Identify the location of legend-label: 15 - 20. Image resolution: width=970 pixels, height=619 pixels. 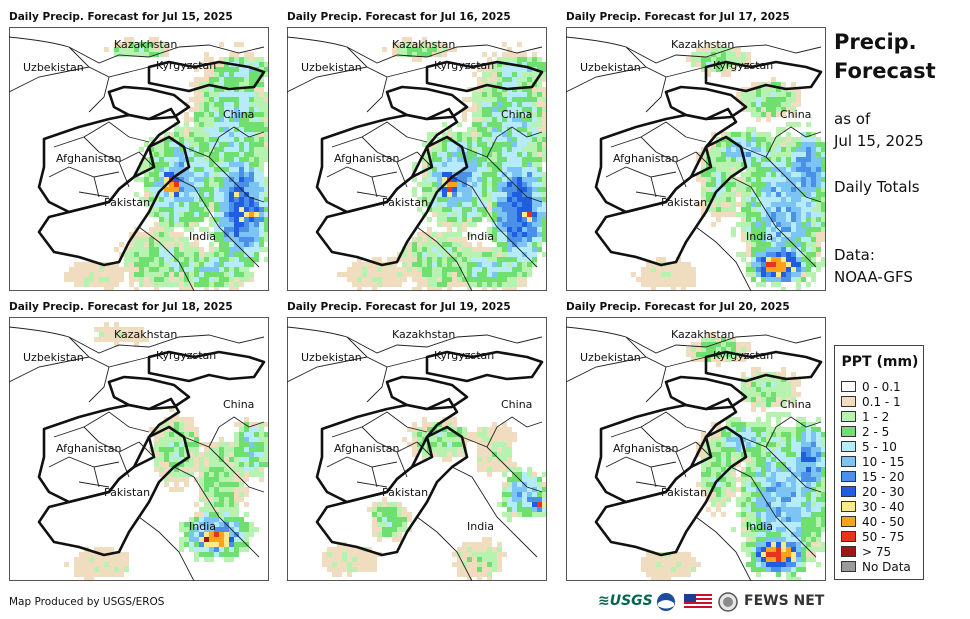
(883, 477).